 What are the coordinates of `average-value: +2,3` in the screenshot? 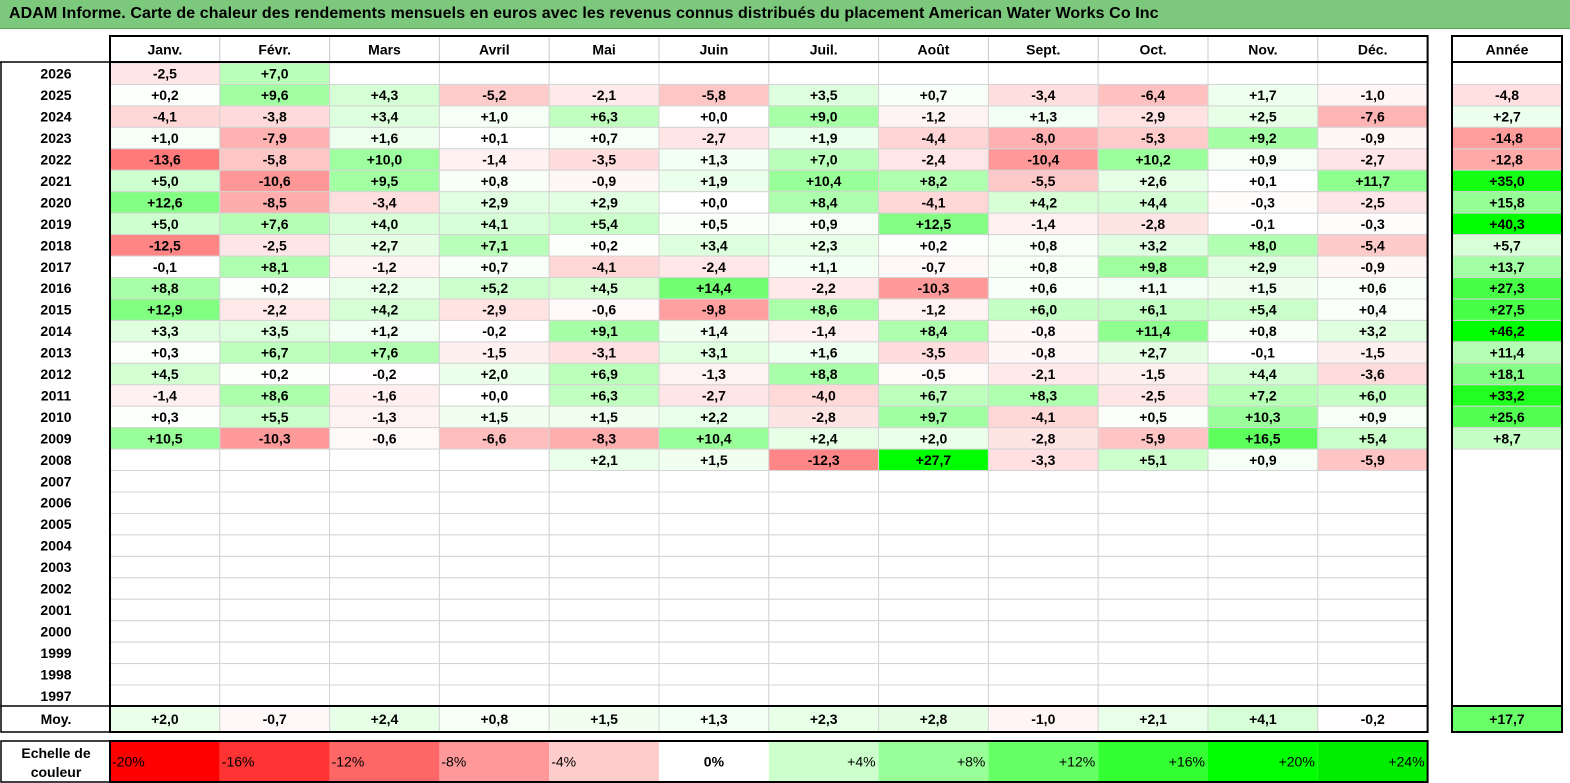 It's located at (824, 719).